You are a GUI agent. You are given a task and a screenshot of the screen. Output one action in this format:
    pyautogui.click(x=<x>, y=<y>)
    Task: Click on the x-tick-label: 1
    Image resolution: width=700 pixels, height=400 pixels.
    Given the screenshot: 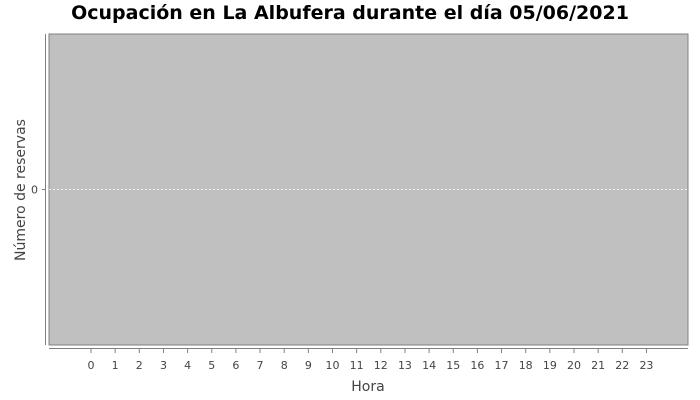 What is the action you would take?
    pyautogui.click(x=115, y=365)
    